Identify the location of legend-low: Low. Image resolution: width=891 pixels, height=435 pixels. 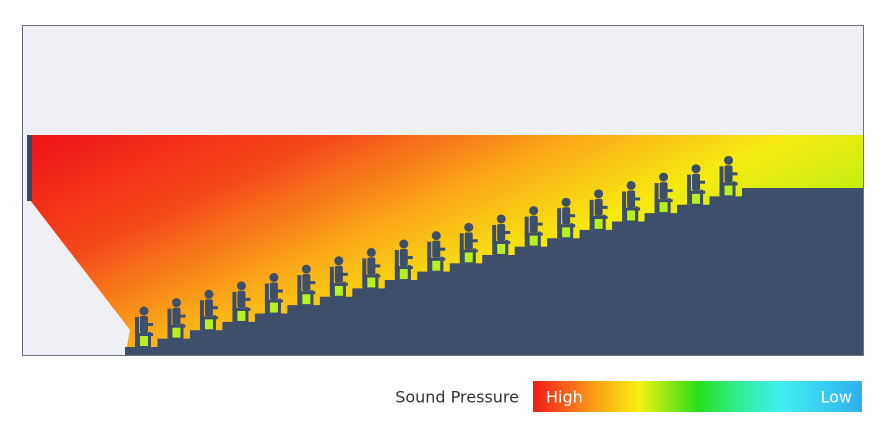
(836, 397).